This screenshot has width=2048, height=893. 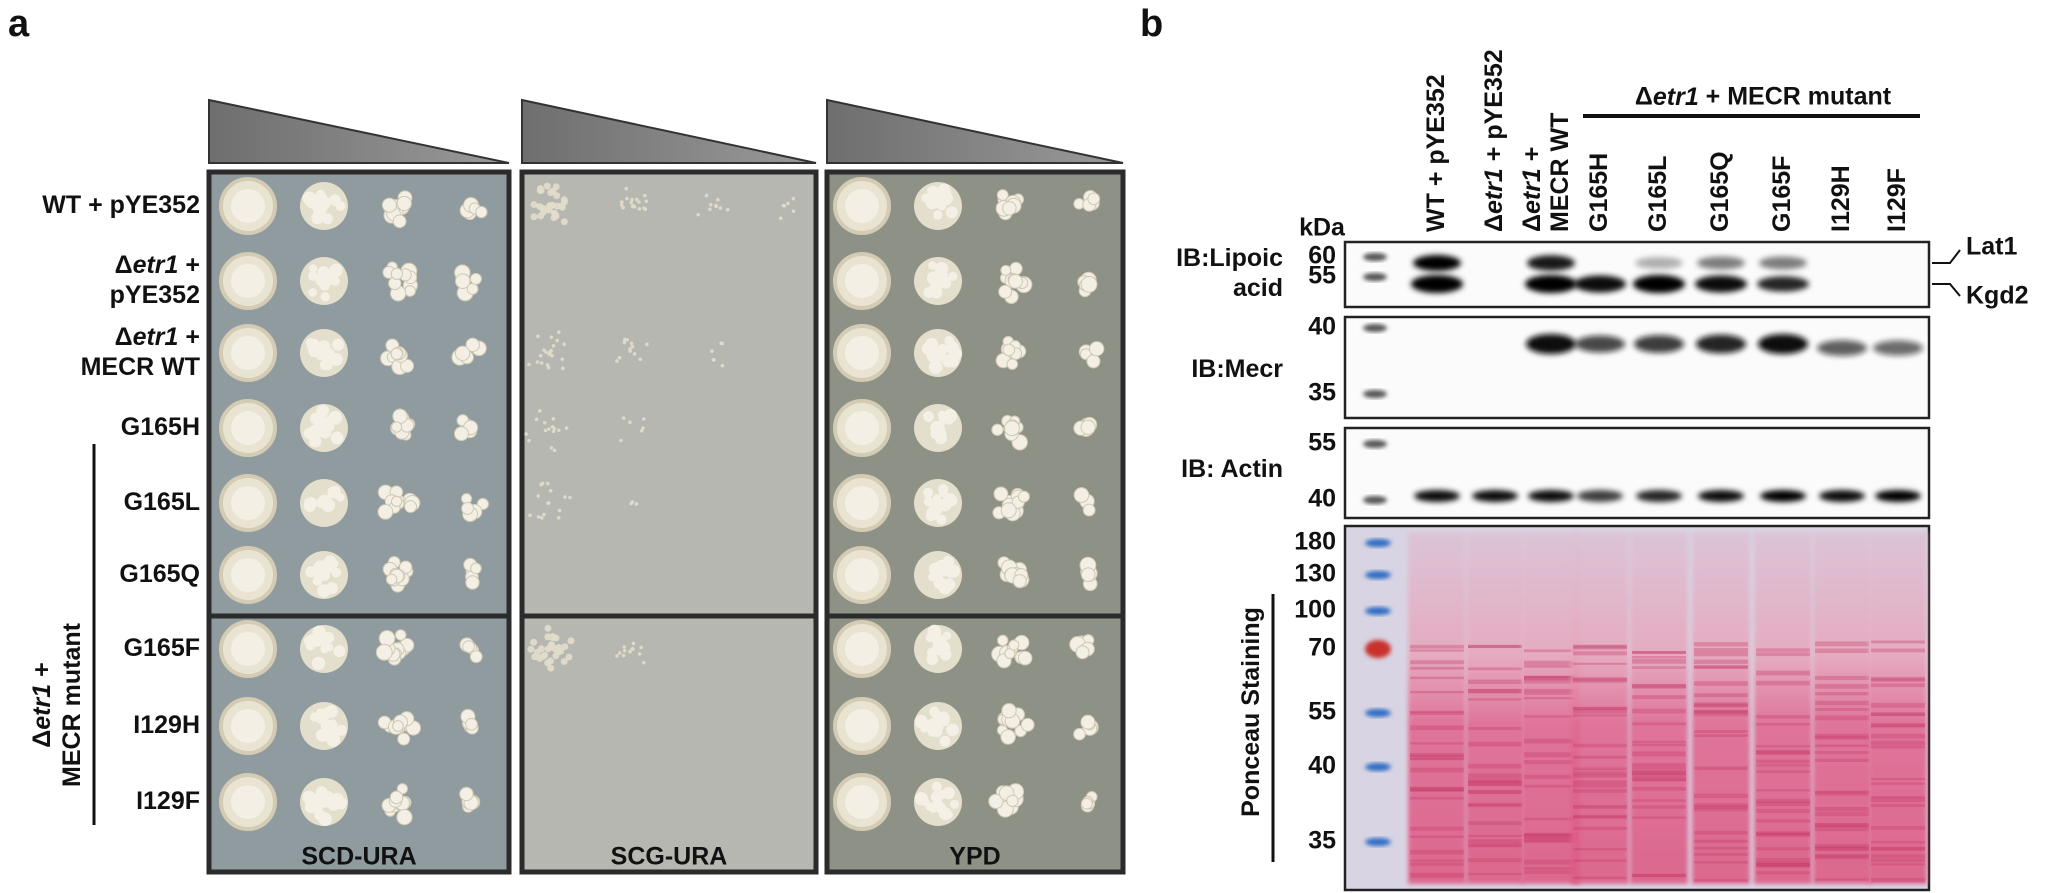 I want to click on callout, so click(x=1946, y=290).